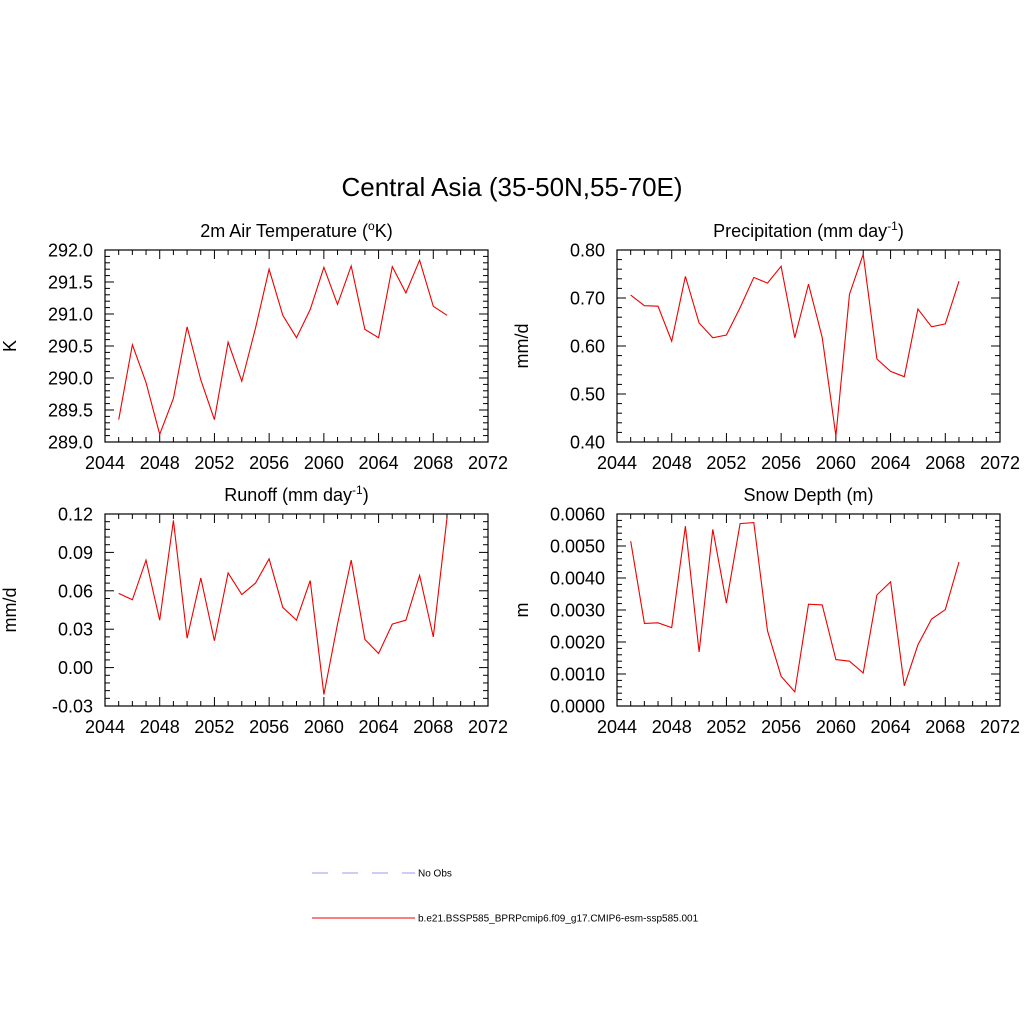 The width and height of the screenshot is (1024, 1024). Describe the element at coordinates (75, 553) in the screenshot. I see `y-tick-label: 0.09` at that location.